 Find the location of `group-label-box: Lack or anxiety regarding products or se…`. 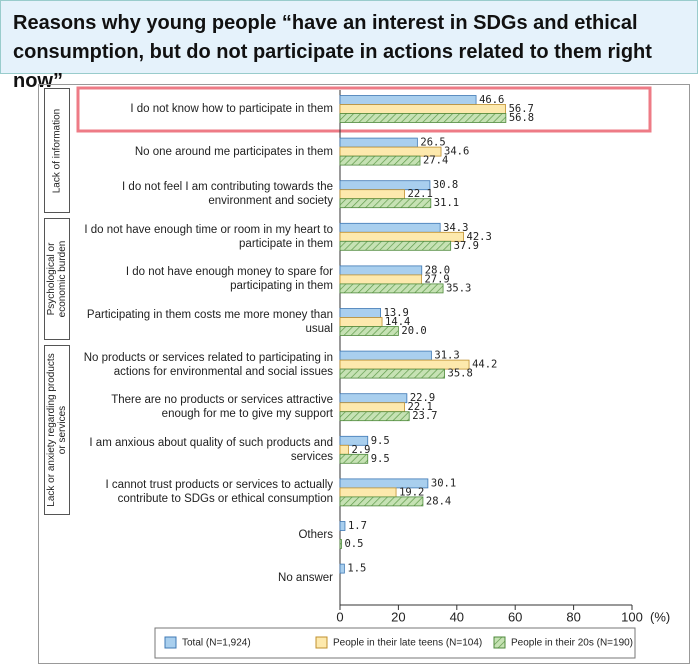

group-label-box: Lack or anxiety regarding products or se… is located at coordinates (57, 430).